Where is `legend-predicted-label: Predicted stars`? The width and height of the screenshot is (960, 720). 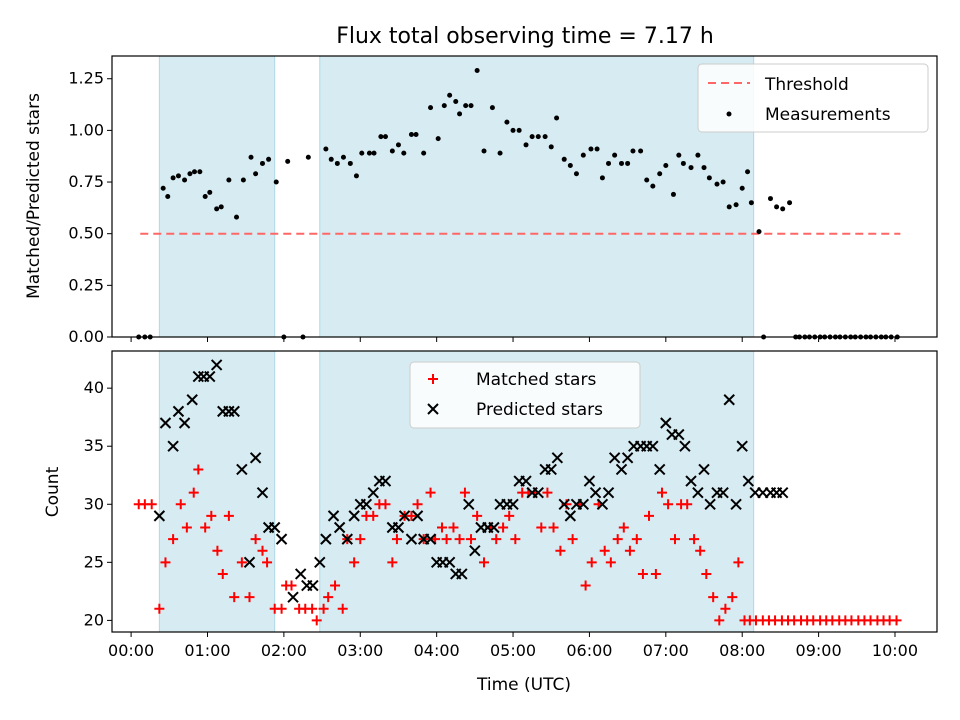 legend-predicted-label: Predicted stars is located at coordinates (539, 410).